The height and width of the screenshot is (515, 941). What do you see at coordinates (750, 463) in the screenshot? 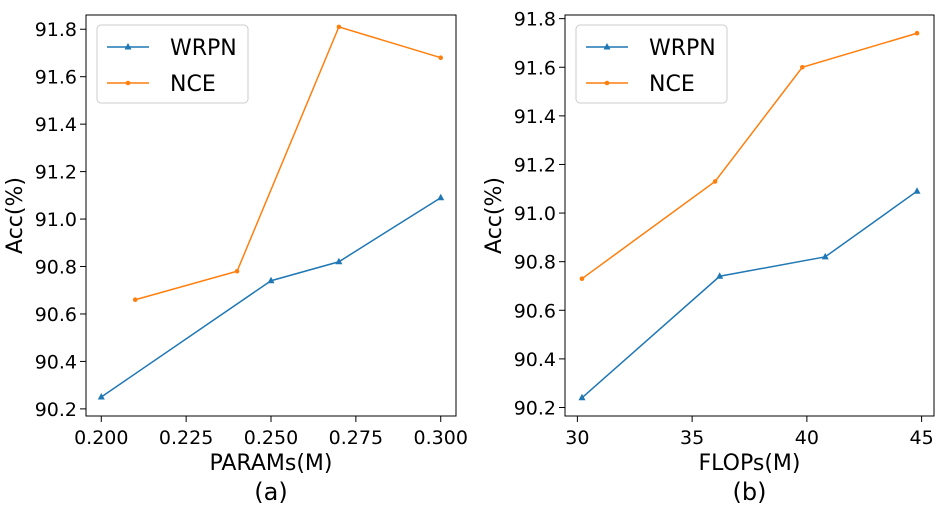
I see `x-axis-label: FLOPs(M)` at bounding box center [750, 463].